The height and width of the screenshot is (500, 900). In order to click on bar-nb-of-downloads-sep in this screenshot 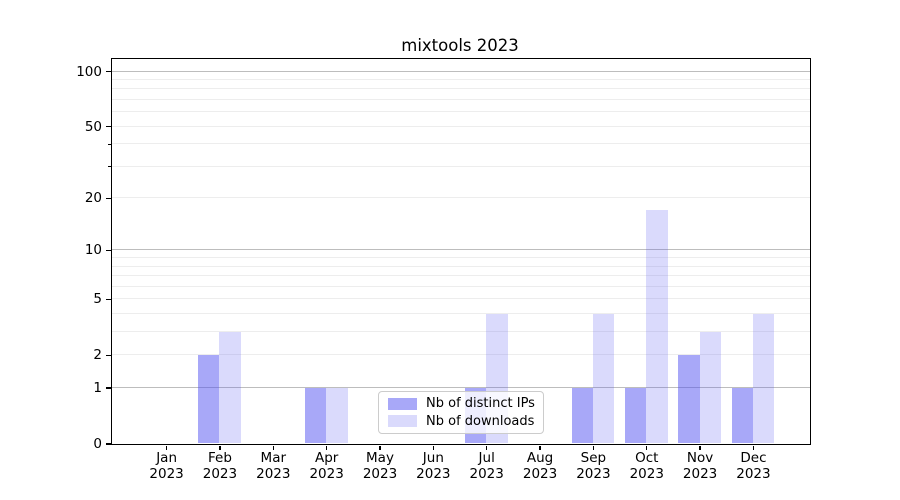, I will do `click(603, 378)`.